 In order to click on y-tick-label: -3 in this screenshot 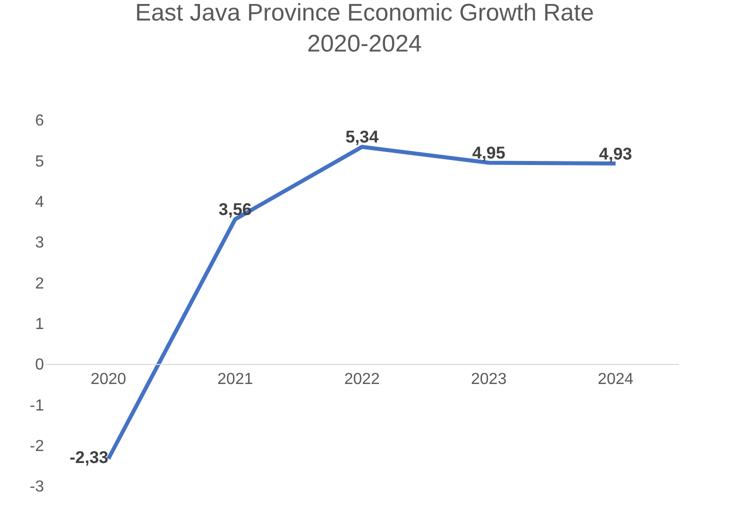, I will do `click(37, 487)`.